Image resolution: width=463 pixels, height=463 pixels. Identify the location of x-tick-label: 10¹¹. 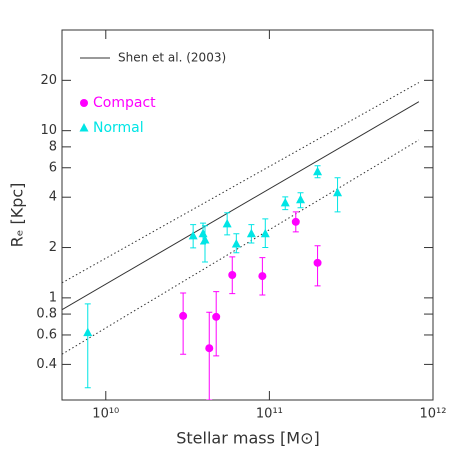
(269, 414).